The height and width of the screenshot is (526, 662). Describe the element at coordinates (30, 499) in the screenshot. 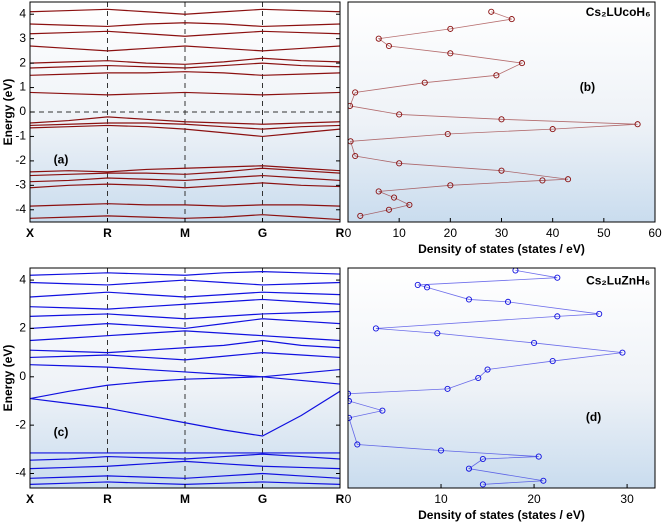

I see `x-tick-label: X` at that location.